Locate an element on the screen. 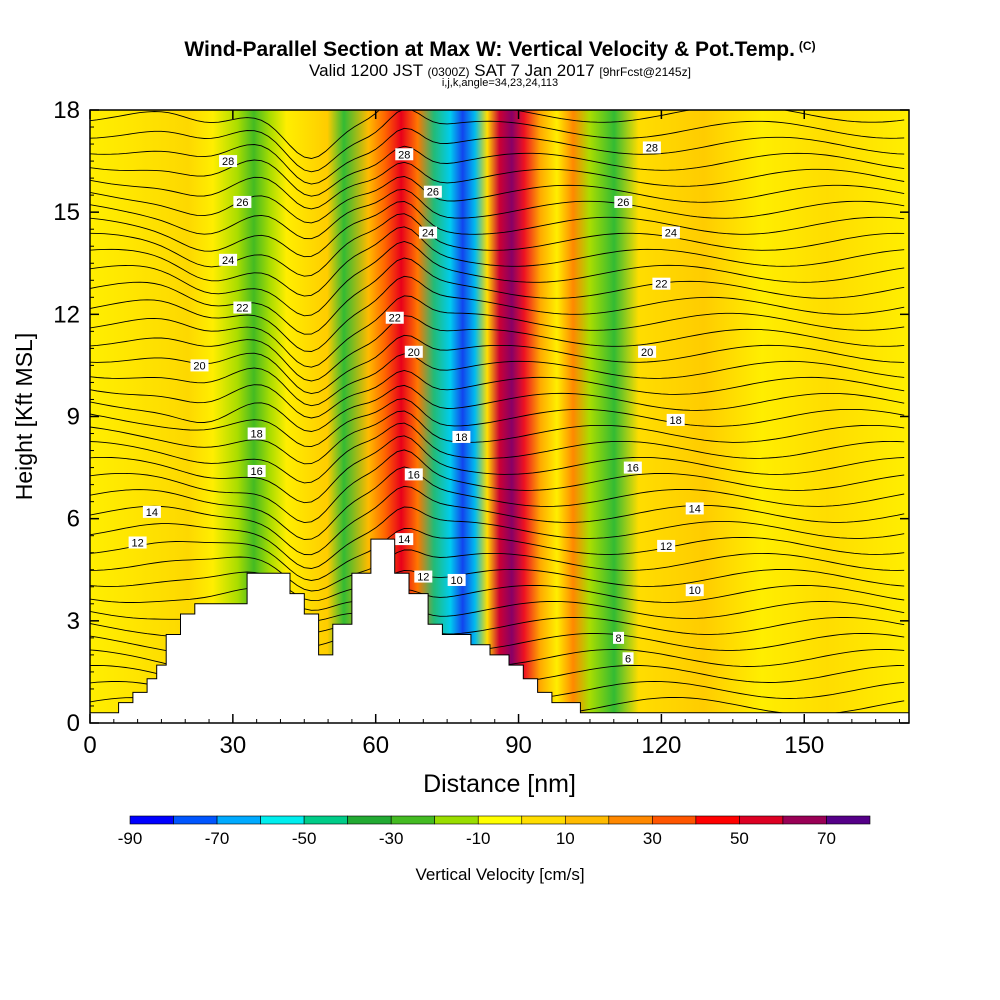  colorbar-tick-label: -30 is located at coordinates (391, 838).